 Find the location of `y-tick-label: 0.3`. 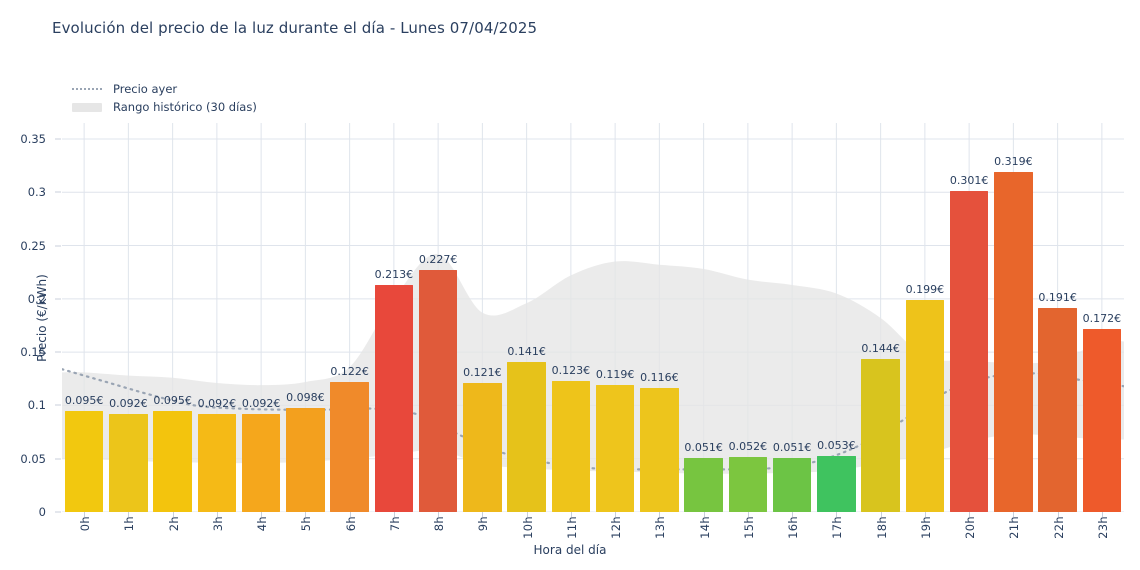

y-tick-label: 0.3 is located at coordinates (36, 192).